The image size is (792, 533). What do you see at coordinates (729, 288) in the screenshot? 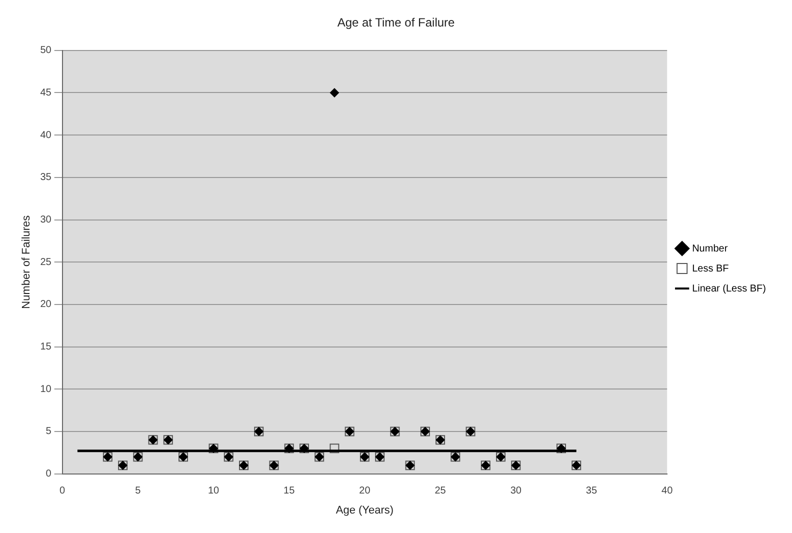
I see `legend-label: Linear (Less BF)` at bounding box center [729, 288].